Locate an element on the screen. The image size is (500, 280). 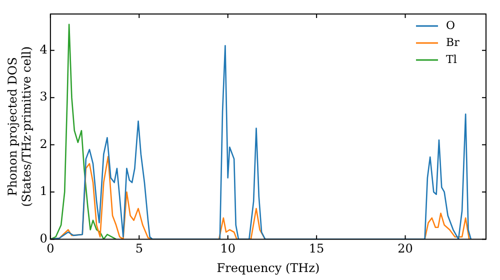
y-tick-label: 0 is located at coordinates (44, 238).